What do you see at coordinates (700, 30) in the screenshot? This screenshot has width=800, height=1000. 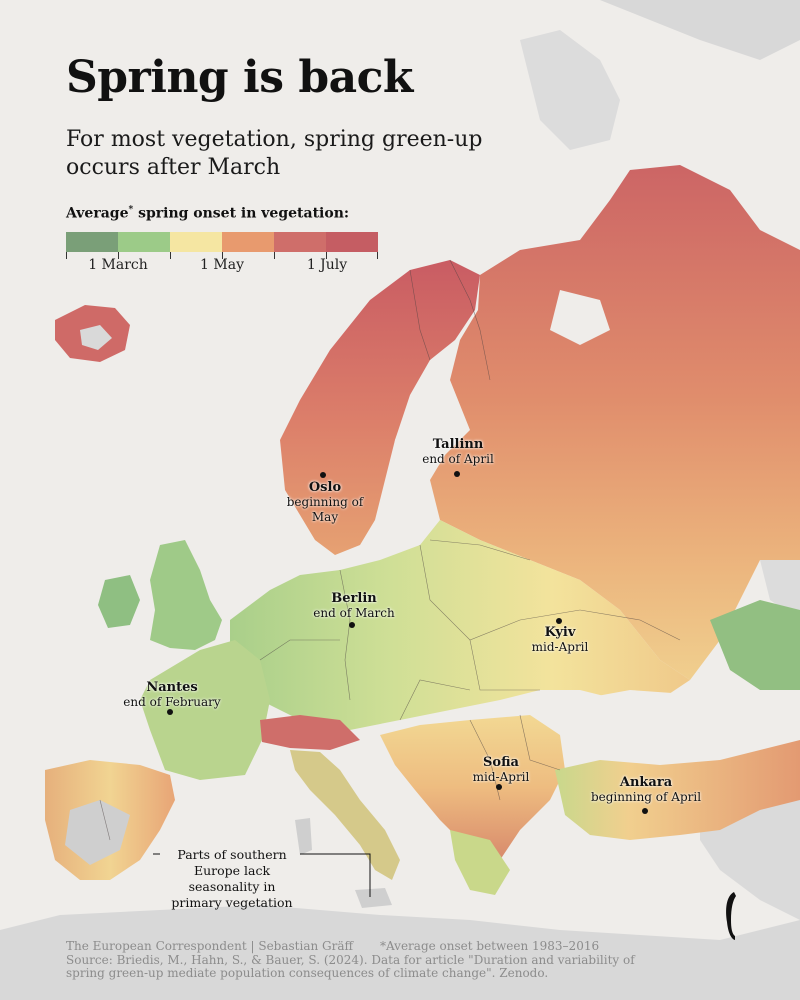 I see `greenland-landmass` at bounding box center [700, 30].